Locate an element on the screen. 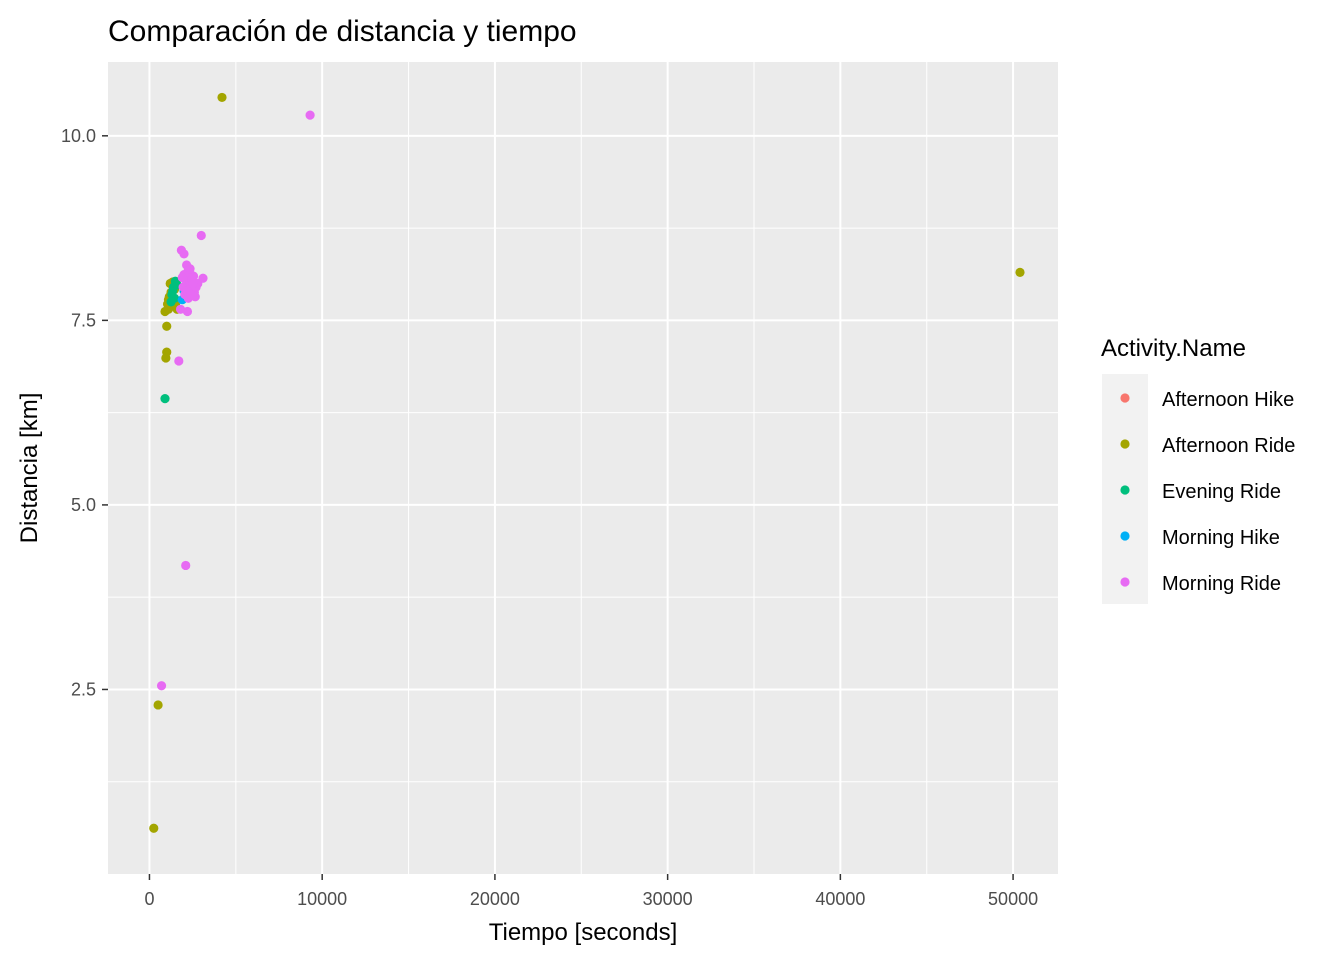  y-tick-label: 10.0 is located at coordinates (78, 136).